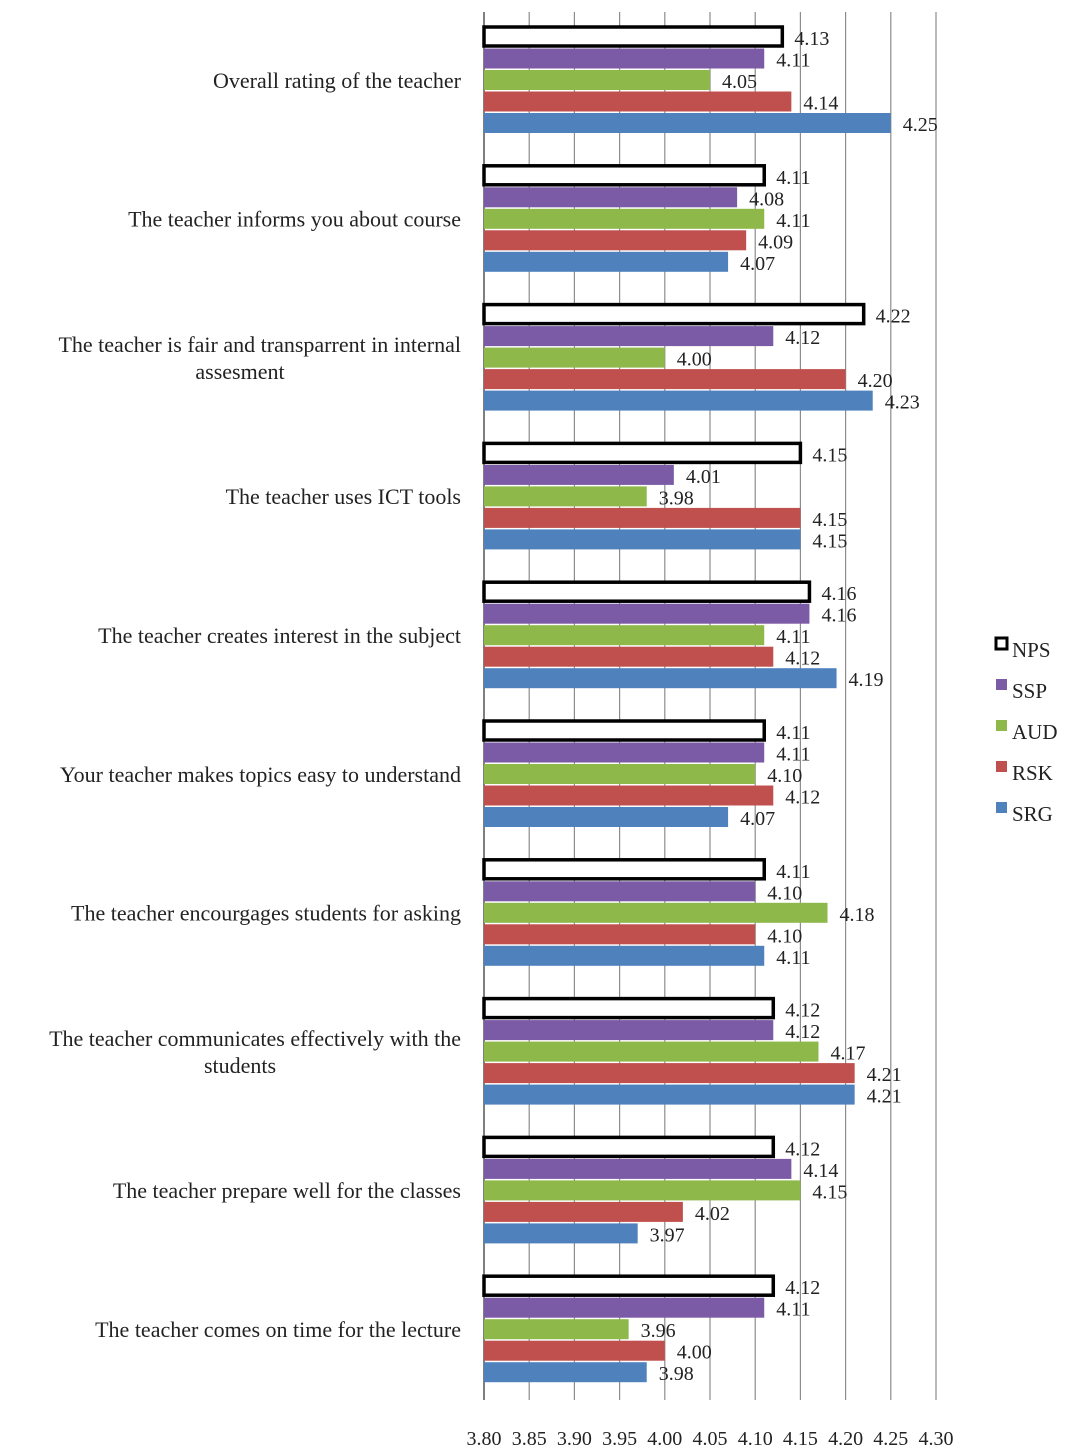 Image resolution: width=1068 pixels, height=1450 pixels. What do you see at coordinates (766, 199) in the screenshot?
I see `data-label: 4.08` at bounding box center [766, 199].